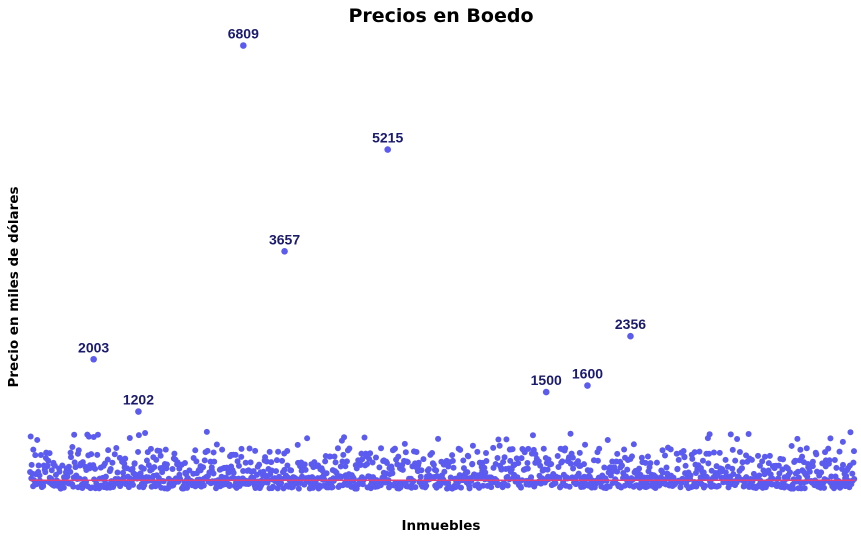 Image resolution: width=861 pixels, height=544 pixels. Describe the element at coordinates (138, 411) in the screenshot. I see `outlier-point` at that location.